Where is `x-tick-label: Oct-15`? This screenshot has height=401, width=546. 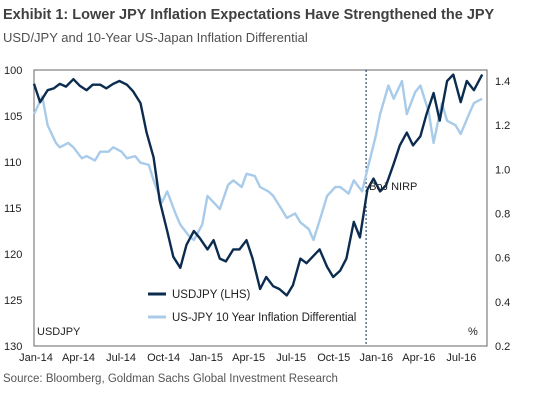
x-tick-label: Oct-15 is located at coordinates (333, 358).